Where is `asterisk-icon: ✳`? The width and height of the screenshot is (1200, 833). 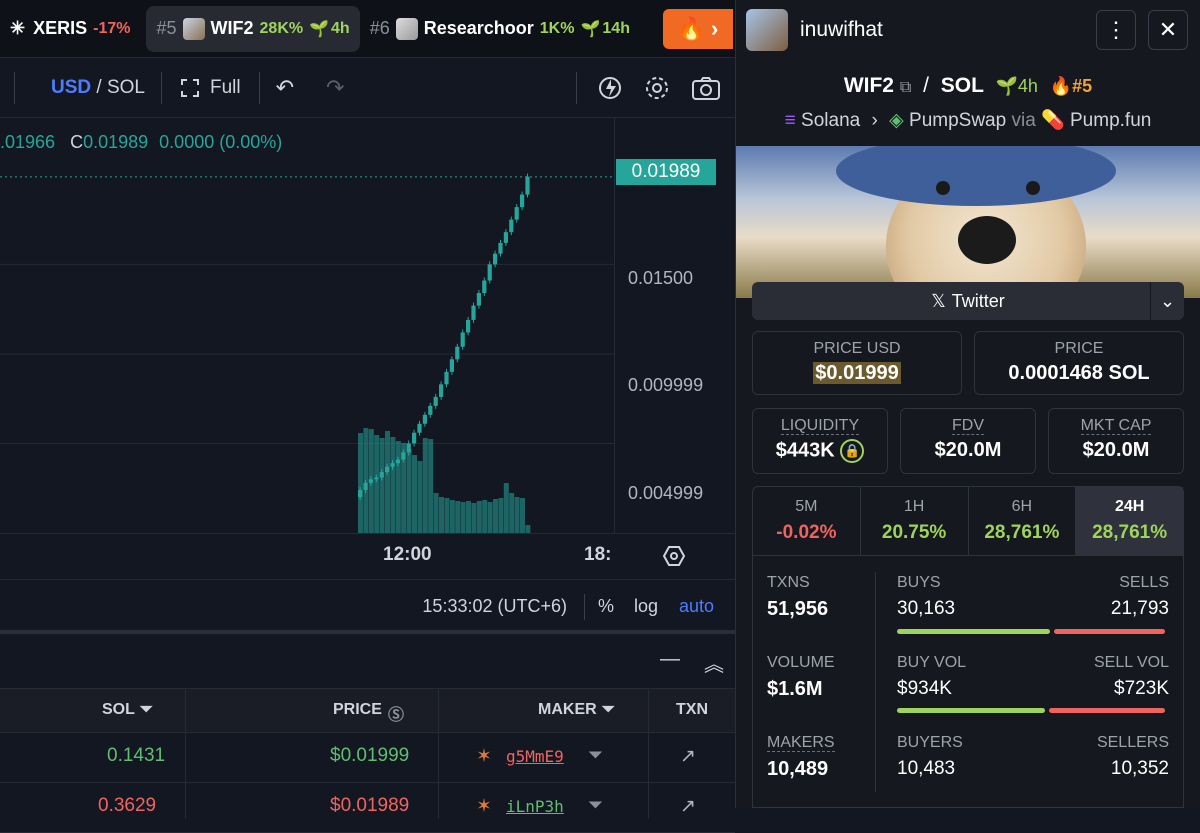 asterisk-icon: ✳ is located at coordinates (18, 28).